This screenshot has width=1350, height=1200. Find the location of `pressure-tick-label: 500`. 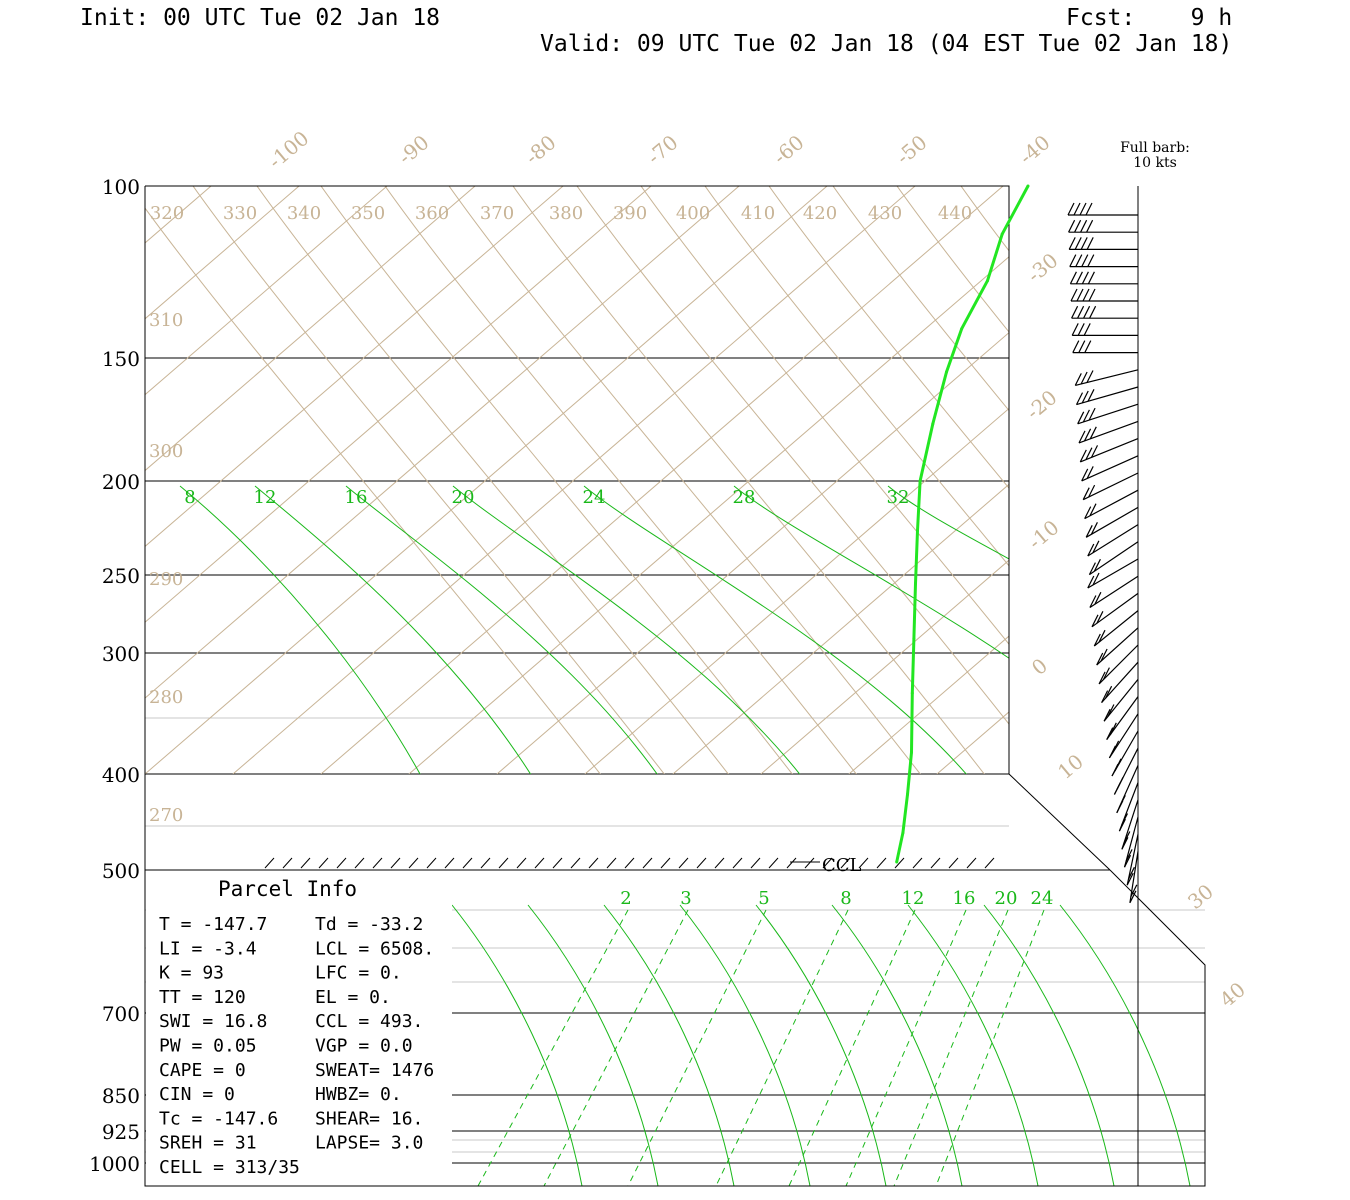

pressure-tick-label: 500 is located at coordinates (121, 871).